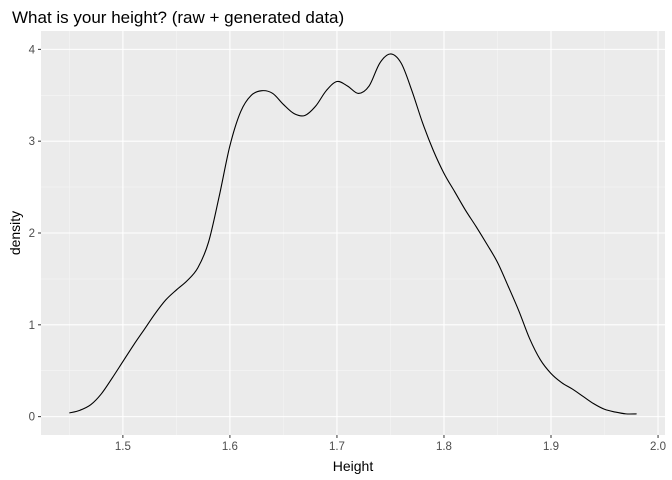 The image size is (672, 480). Describe the element at coordinates (444, 447) in the screenshot. I see `x-tick-label-3: 1.8` at that location.